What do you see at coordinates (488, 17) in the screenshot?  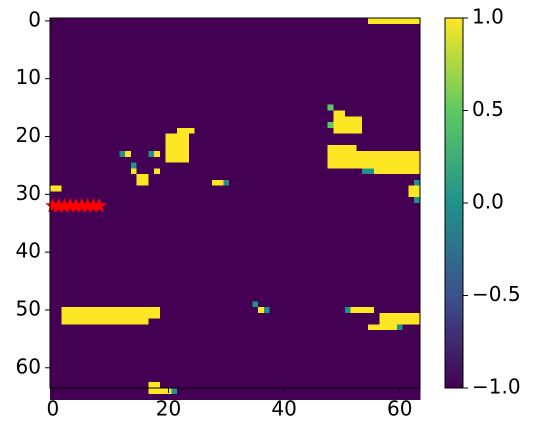 I see `colorbar-tick-label: 1.0` at bounding box center [488, 17].